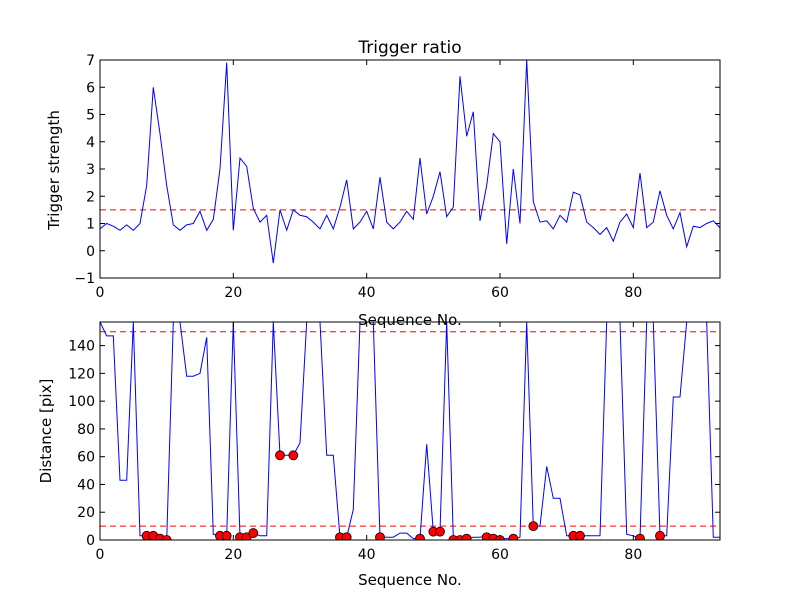 The height and width of the screenshot is (600, 800). Describe the element at coordinates (403, 498) in the screenshot. I see `marker-group` at that location.